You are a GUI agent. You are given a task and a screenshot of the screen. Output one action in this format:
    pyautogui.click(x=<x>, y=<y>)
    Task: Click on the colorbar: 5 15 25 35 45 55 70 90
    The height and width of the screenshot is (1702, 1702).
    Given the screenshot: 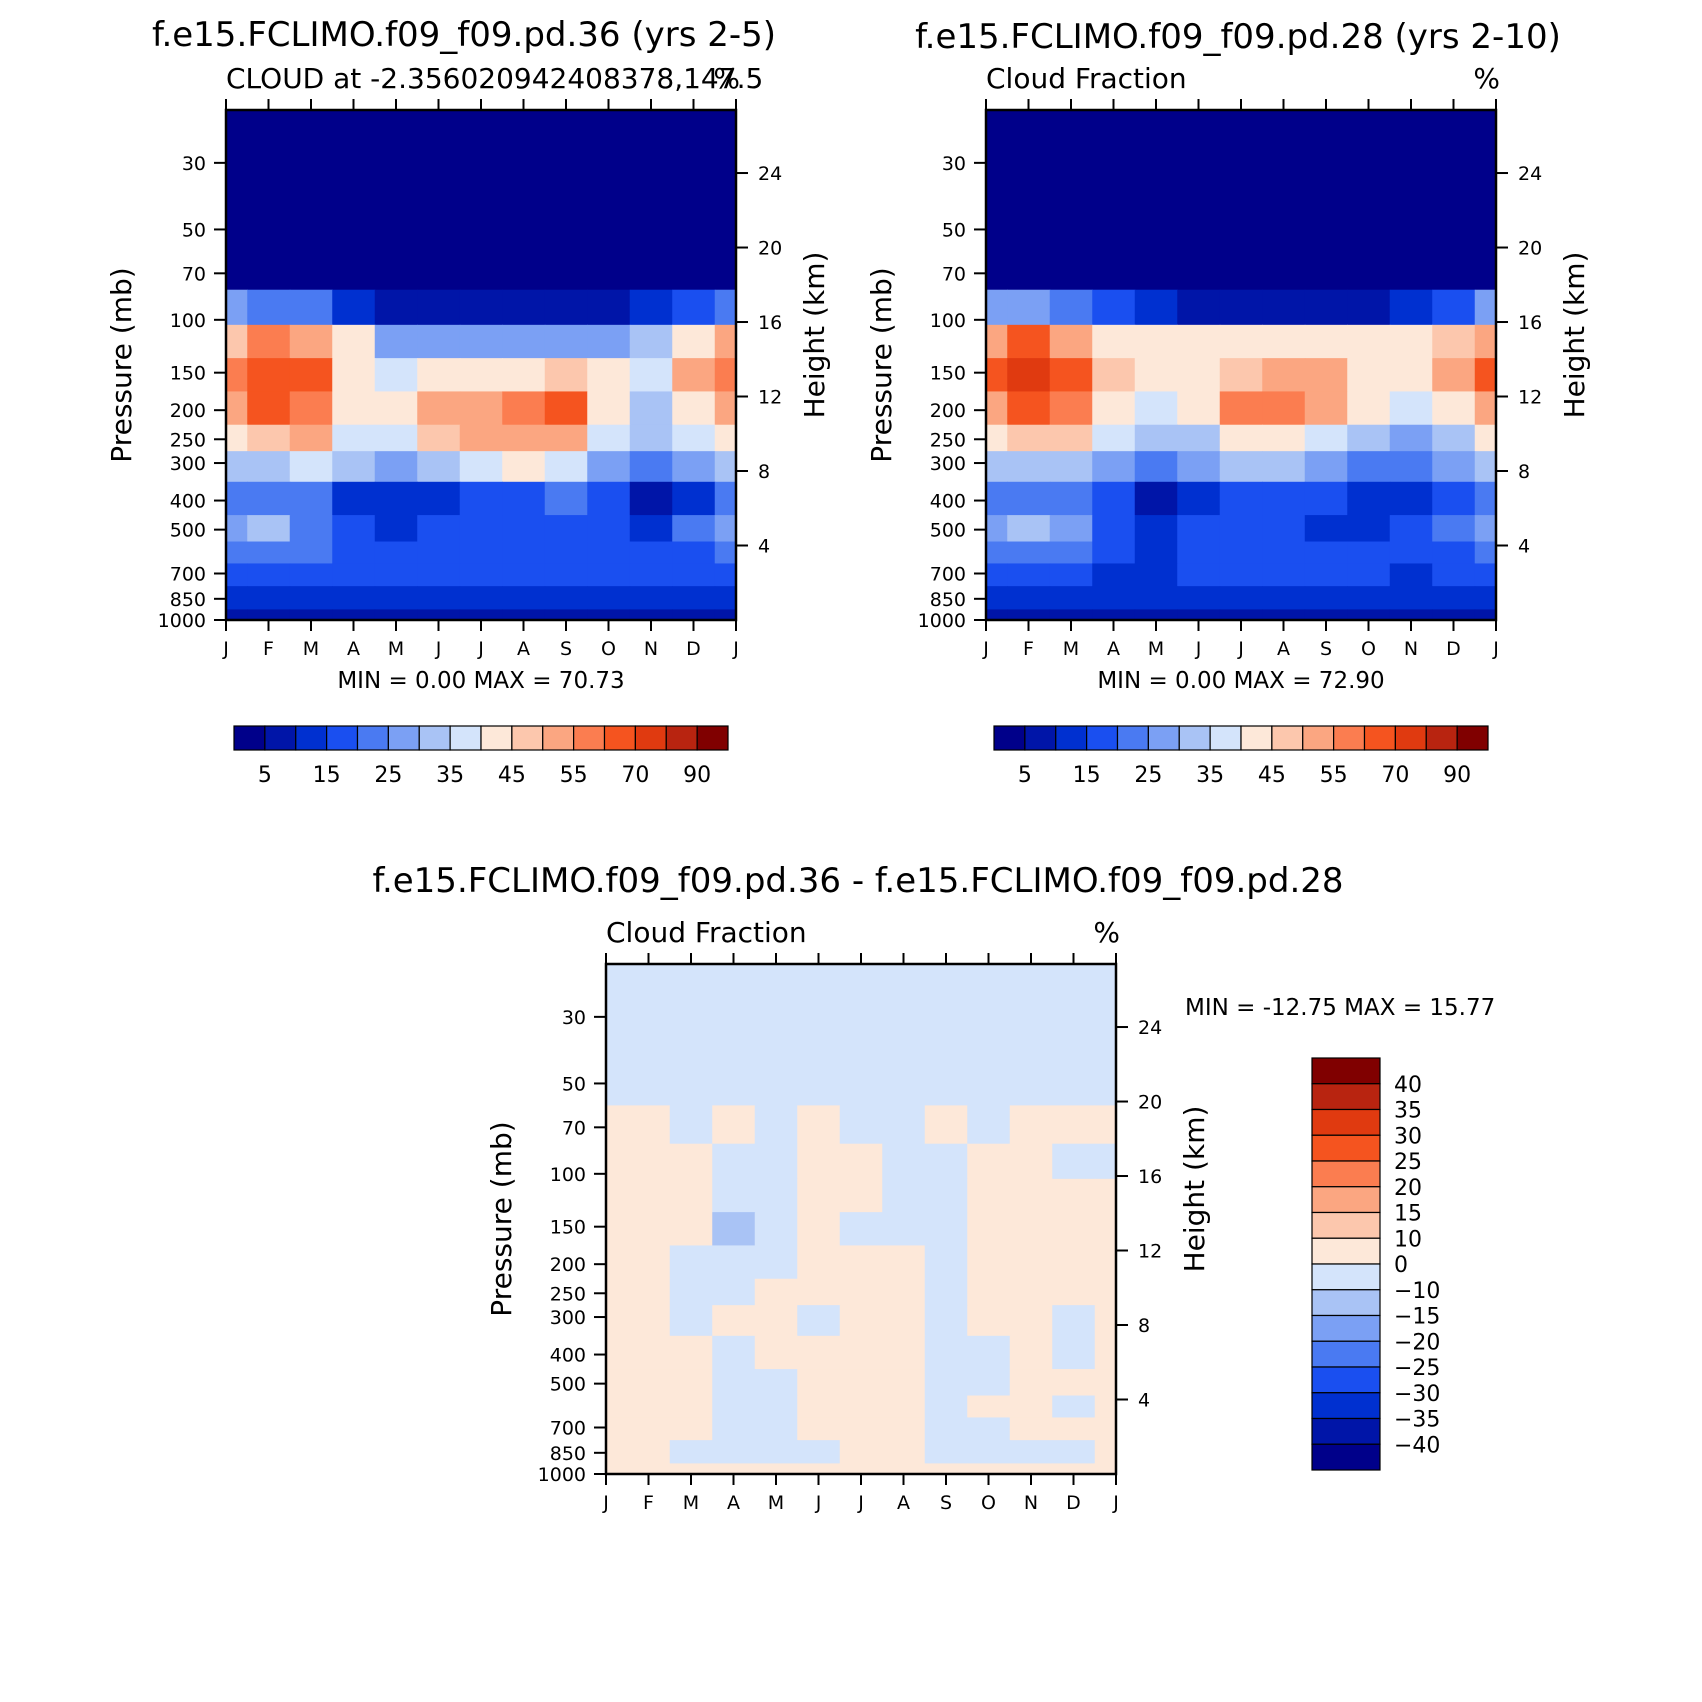 What is the action you would take?
    pyautogui.click(x=1241, y=756)
    